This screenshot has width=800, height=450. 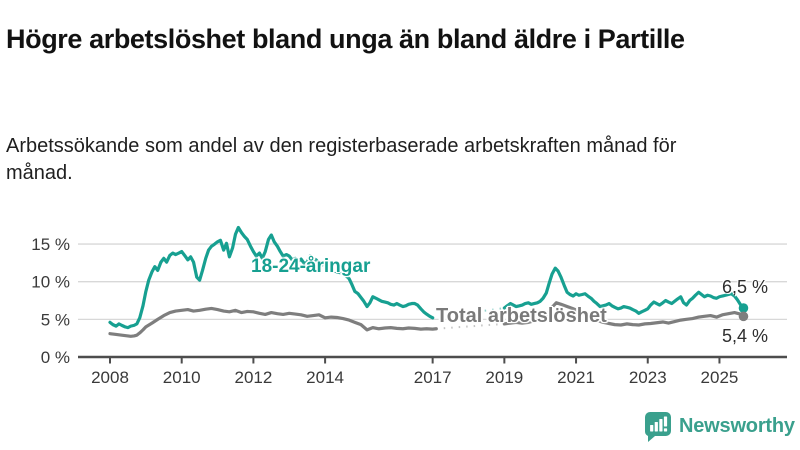 I want to click on series-end-dot-total, so click(x=743, y=316).